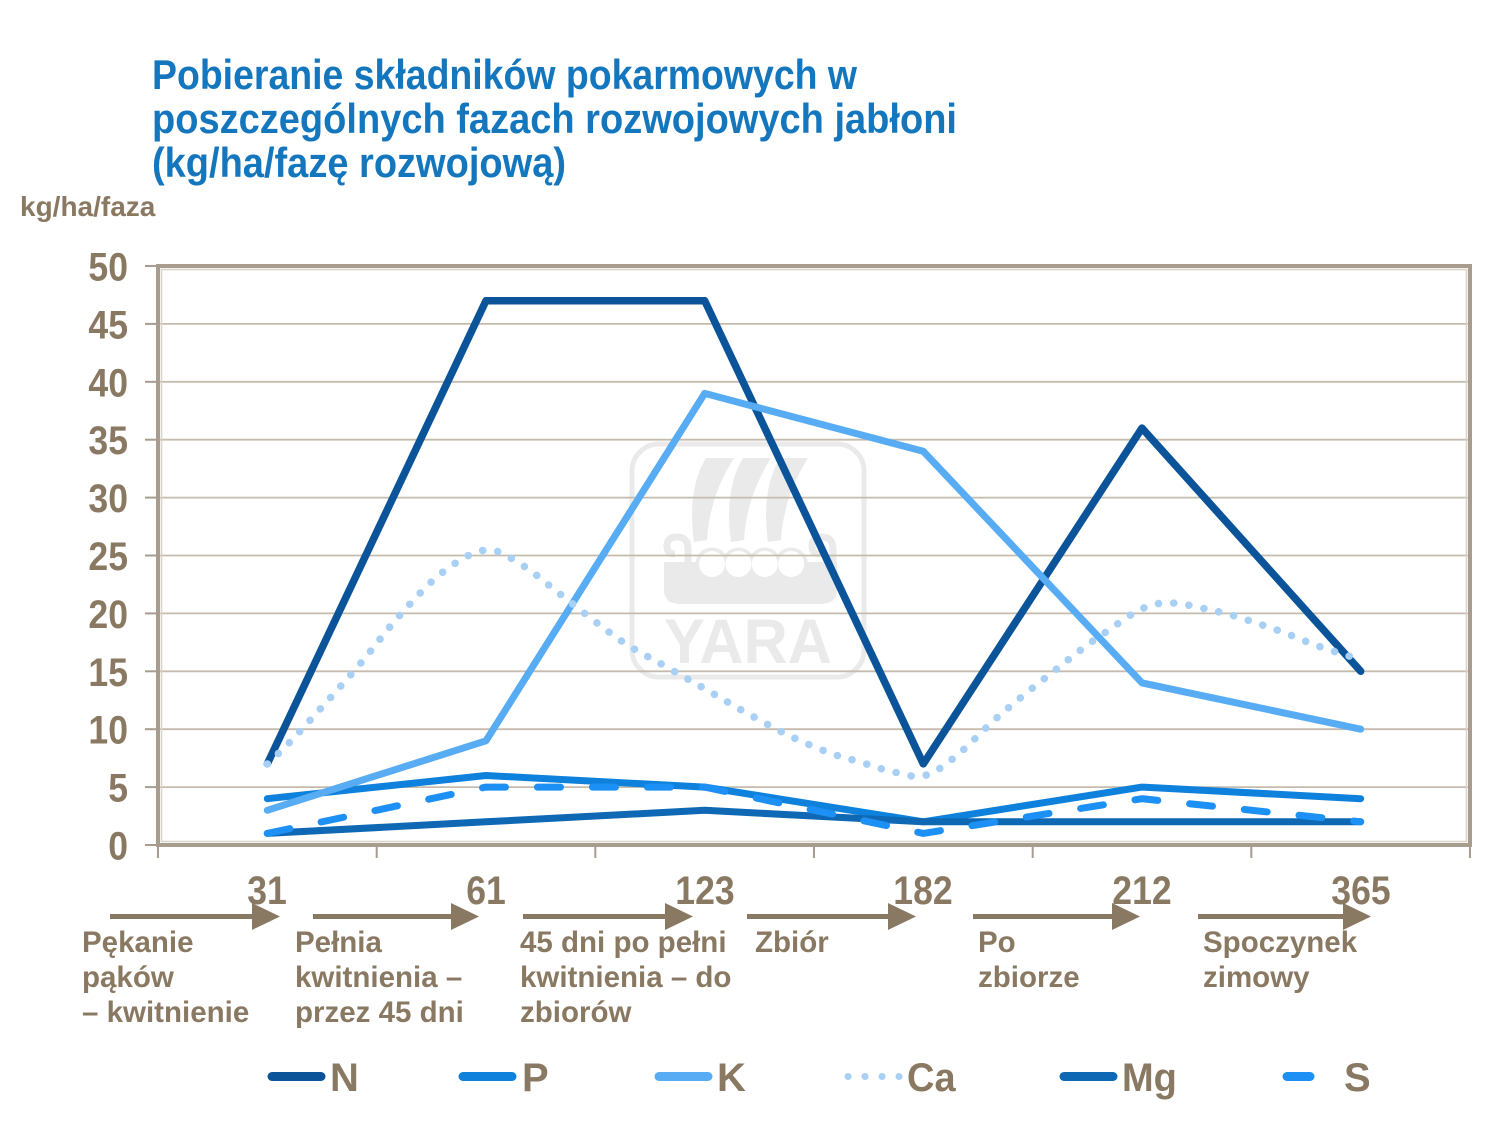 The height and width of the screenshot is (1125, 1500). What do you see at coordinates (625, 977) in the screenshot?
I see `svg-text: kwitnienia – do` at bounding box center [625, 977].